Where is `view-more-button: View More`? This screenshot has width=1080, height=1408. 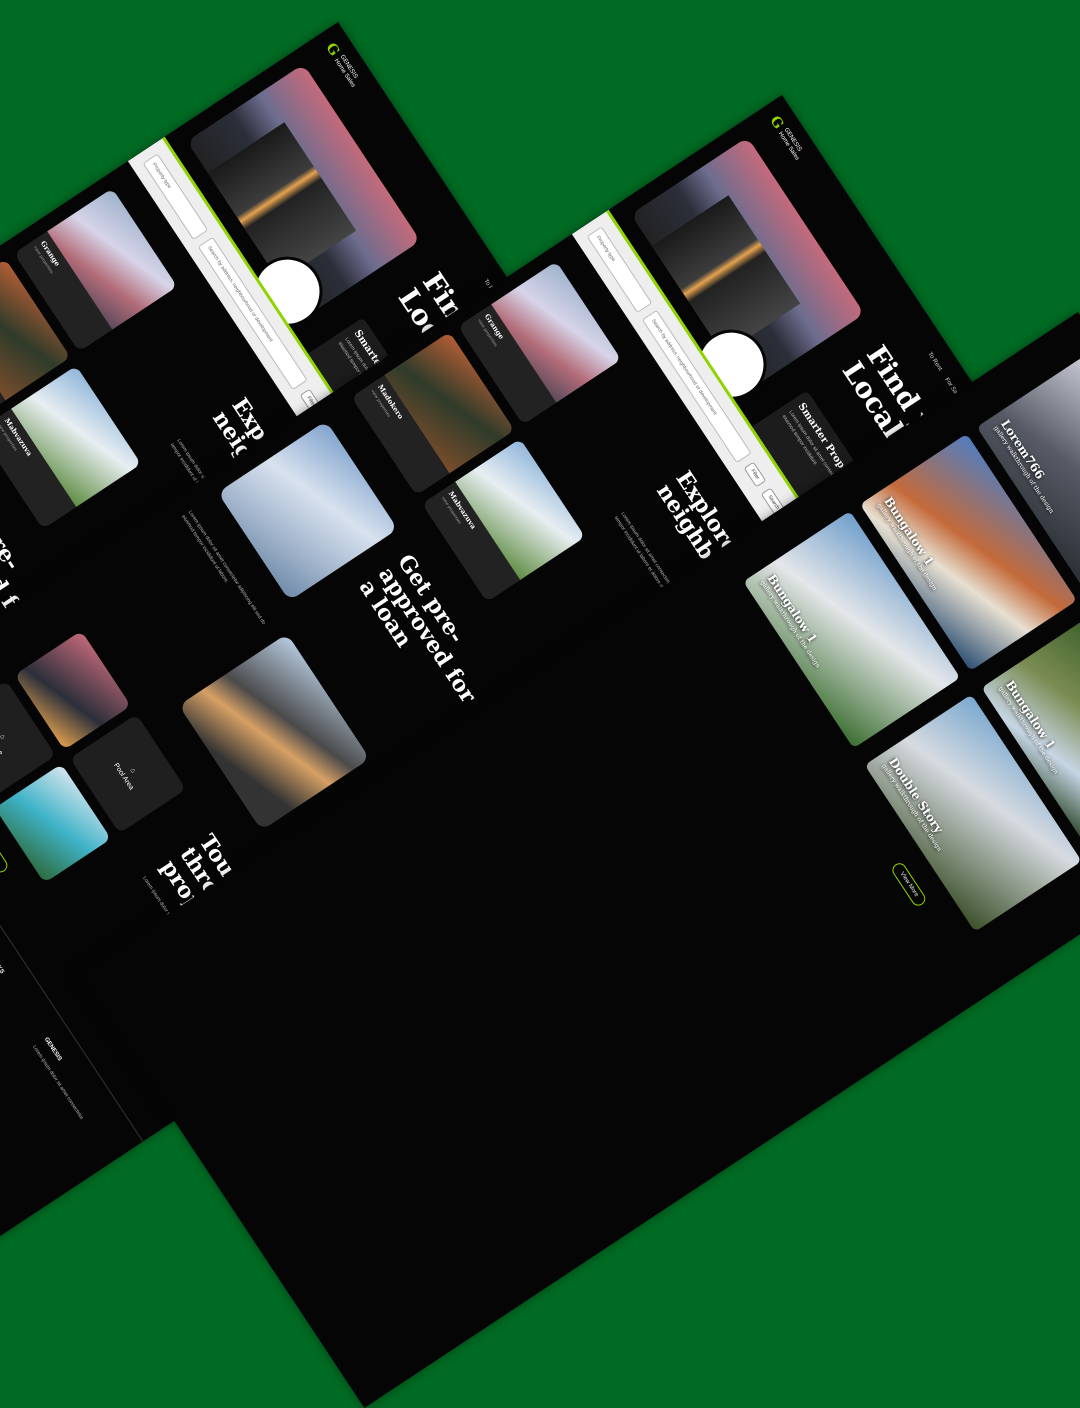 view-more-button: View More is located at coordinates (909, 884).